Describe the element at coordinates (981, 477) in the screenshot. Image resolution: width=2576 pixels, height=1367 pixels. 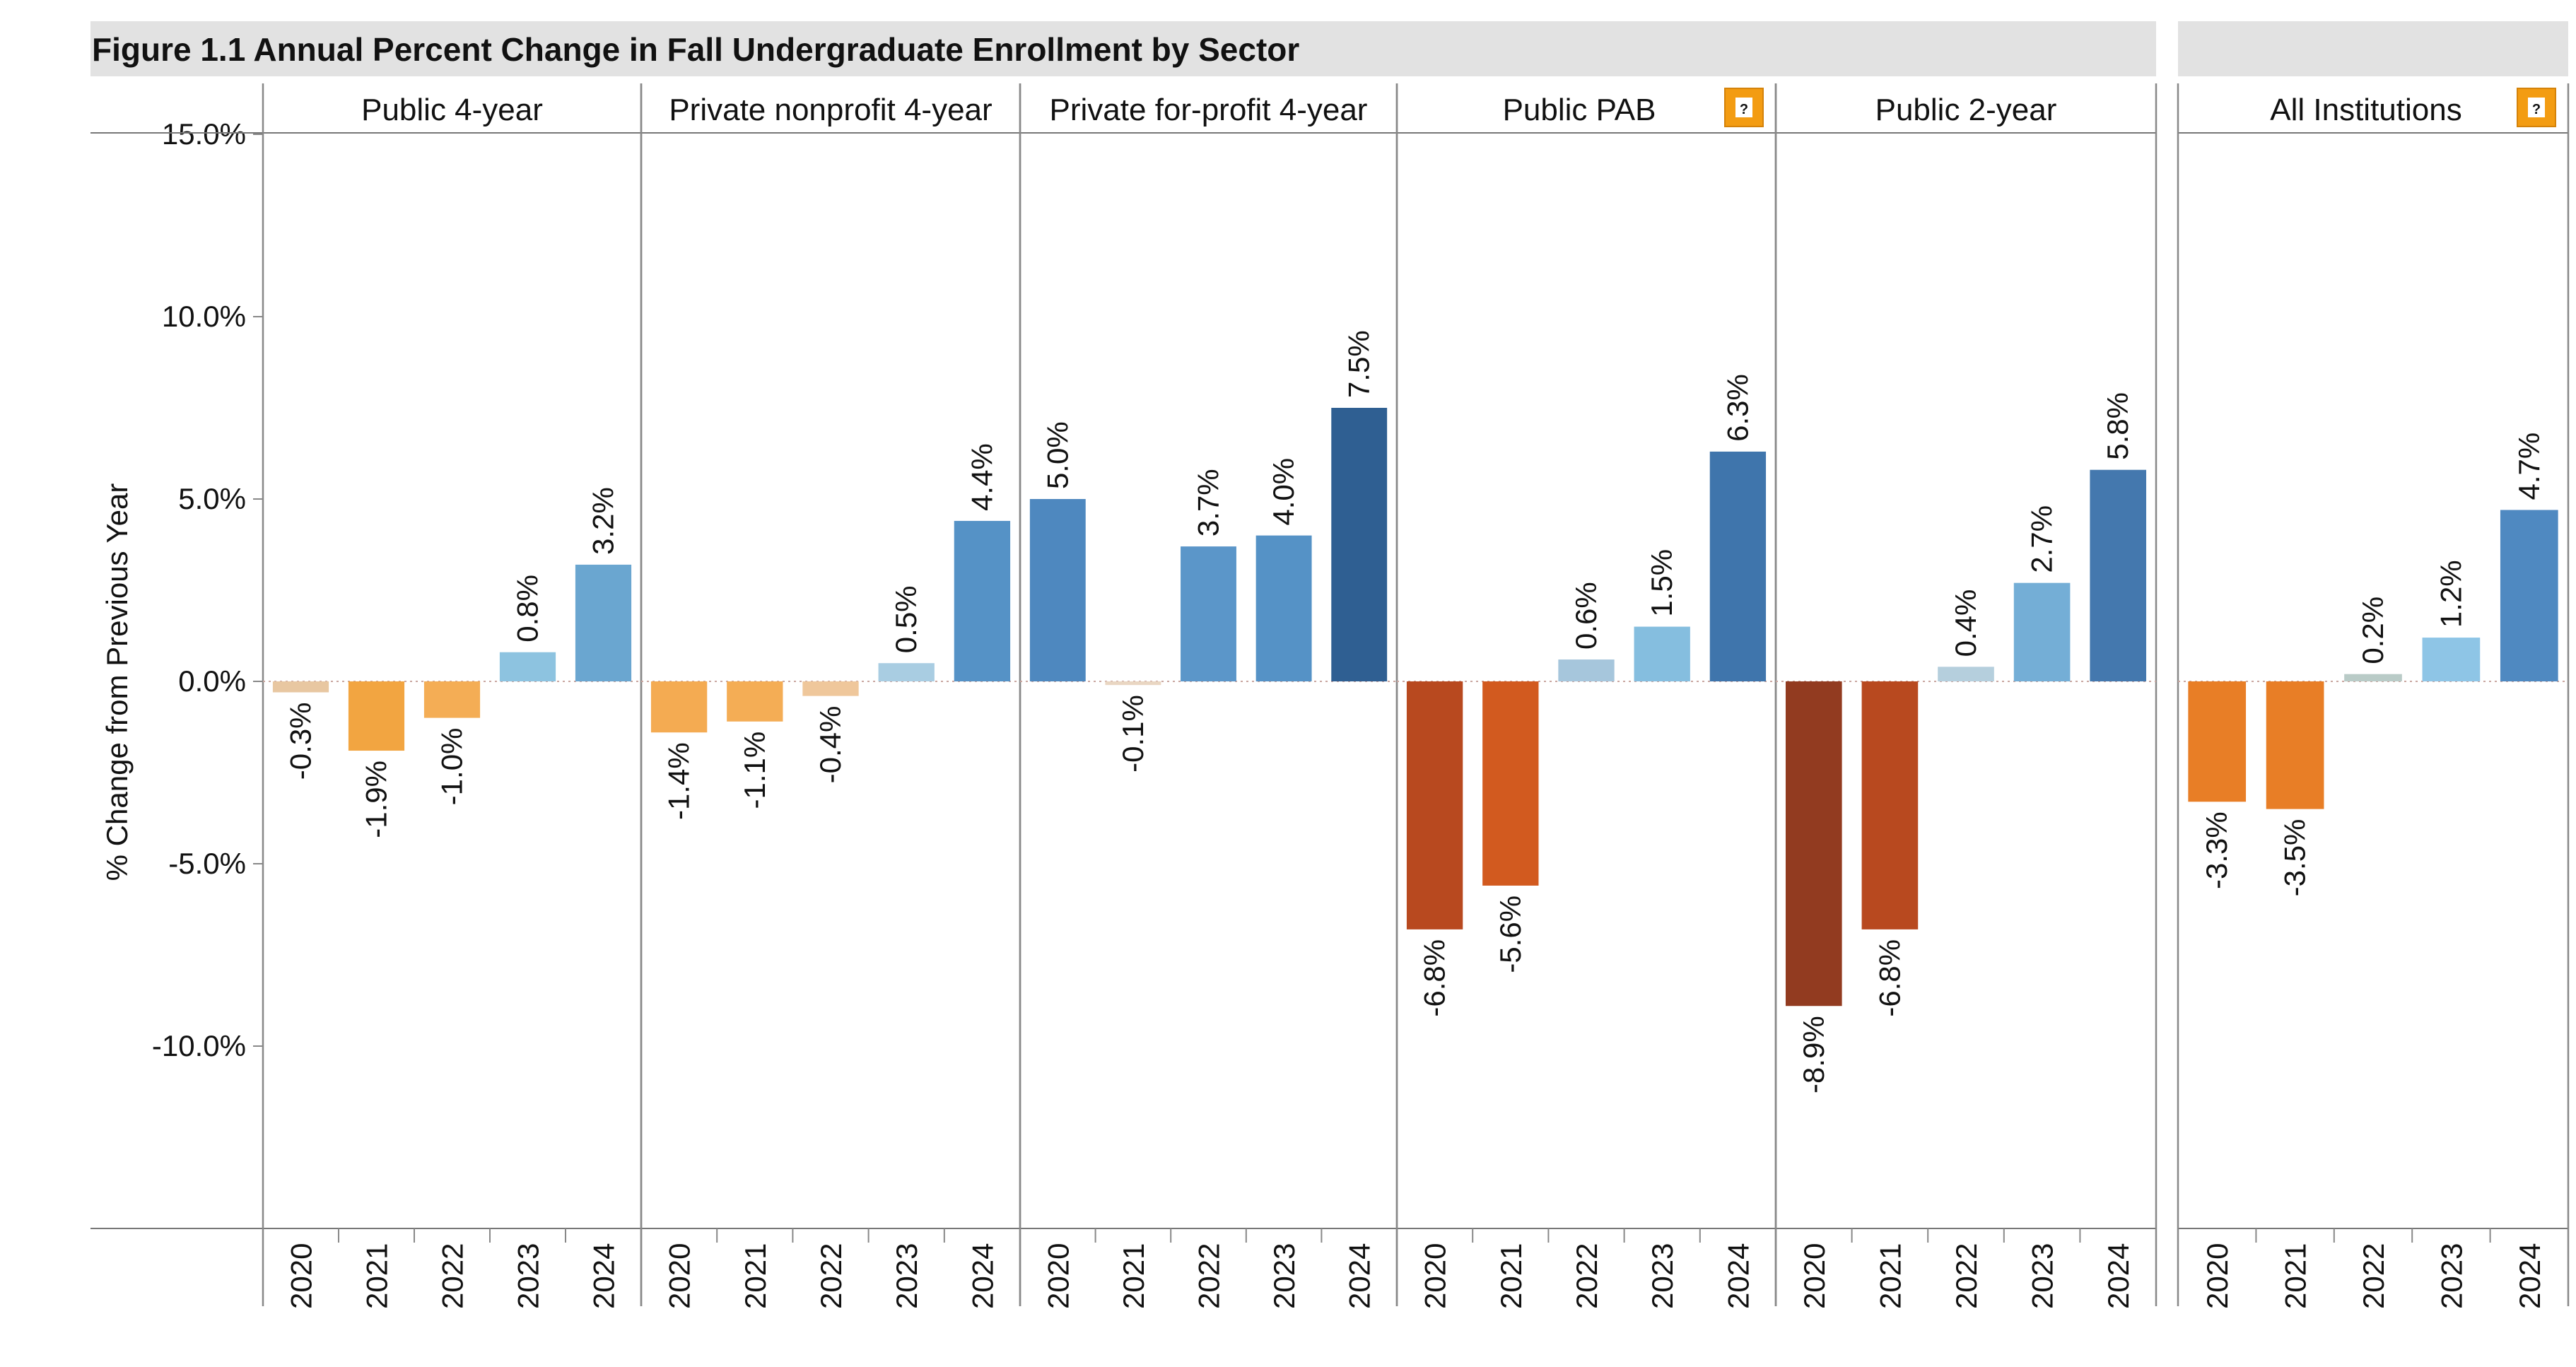
I see `data-label: 4.4%` at that location.